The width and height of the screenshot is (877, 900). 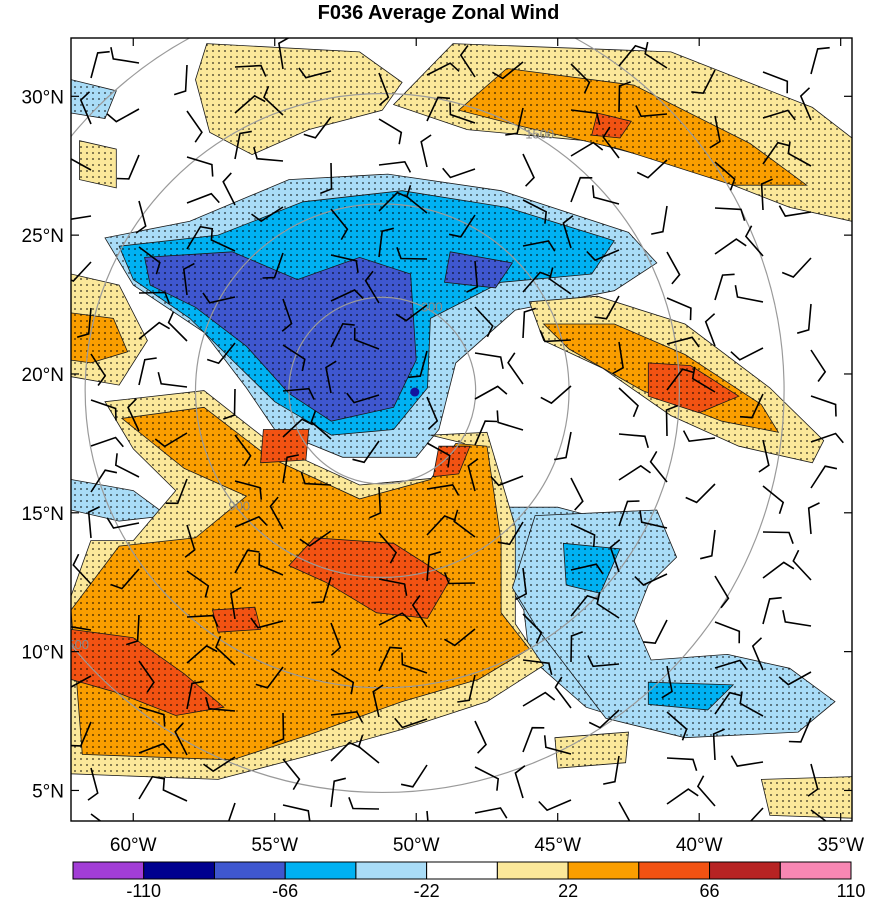 What do you see at coordinates (43, 375) in the screenshot?
I see `y-tick-label: 20°N` at bounding box center [43, 375].